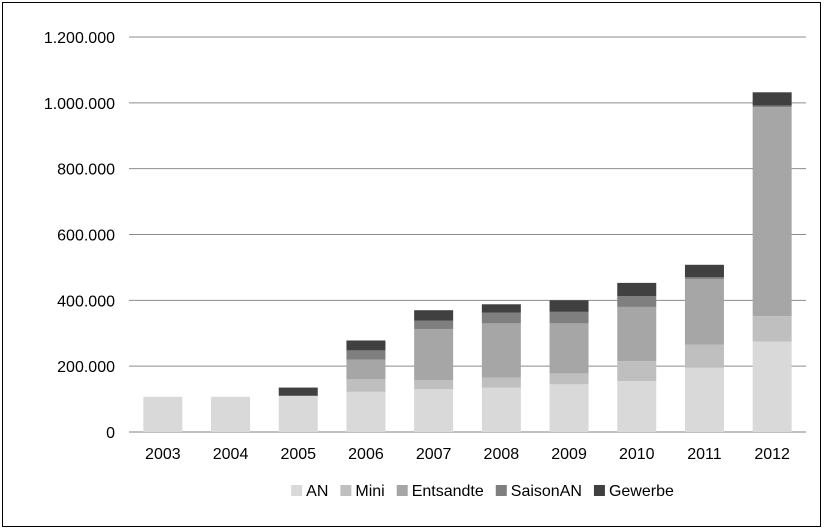 The width and height of the screenshot is (825, 531). I want to click on bar-saisonan-2011, so click(704, 278).